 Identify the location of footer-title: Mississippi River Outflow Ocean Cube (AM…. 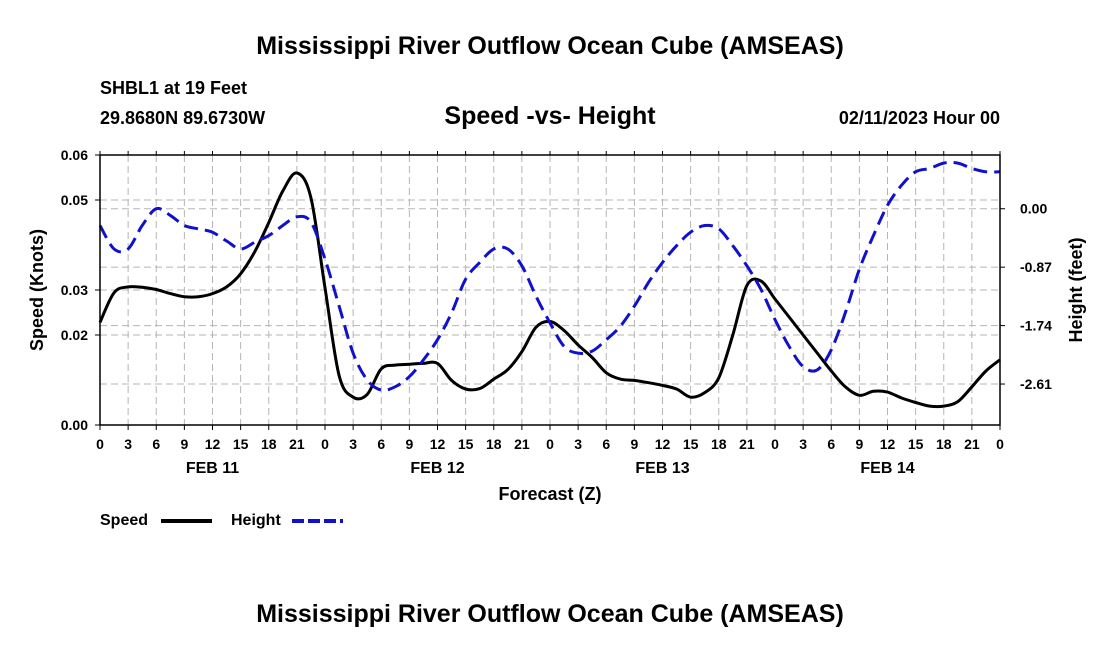
(550, 614).